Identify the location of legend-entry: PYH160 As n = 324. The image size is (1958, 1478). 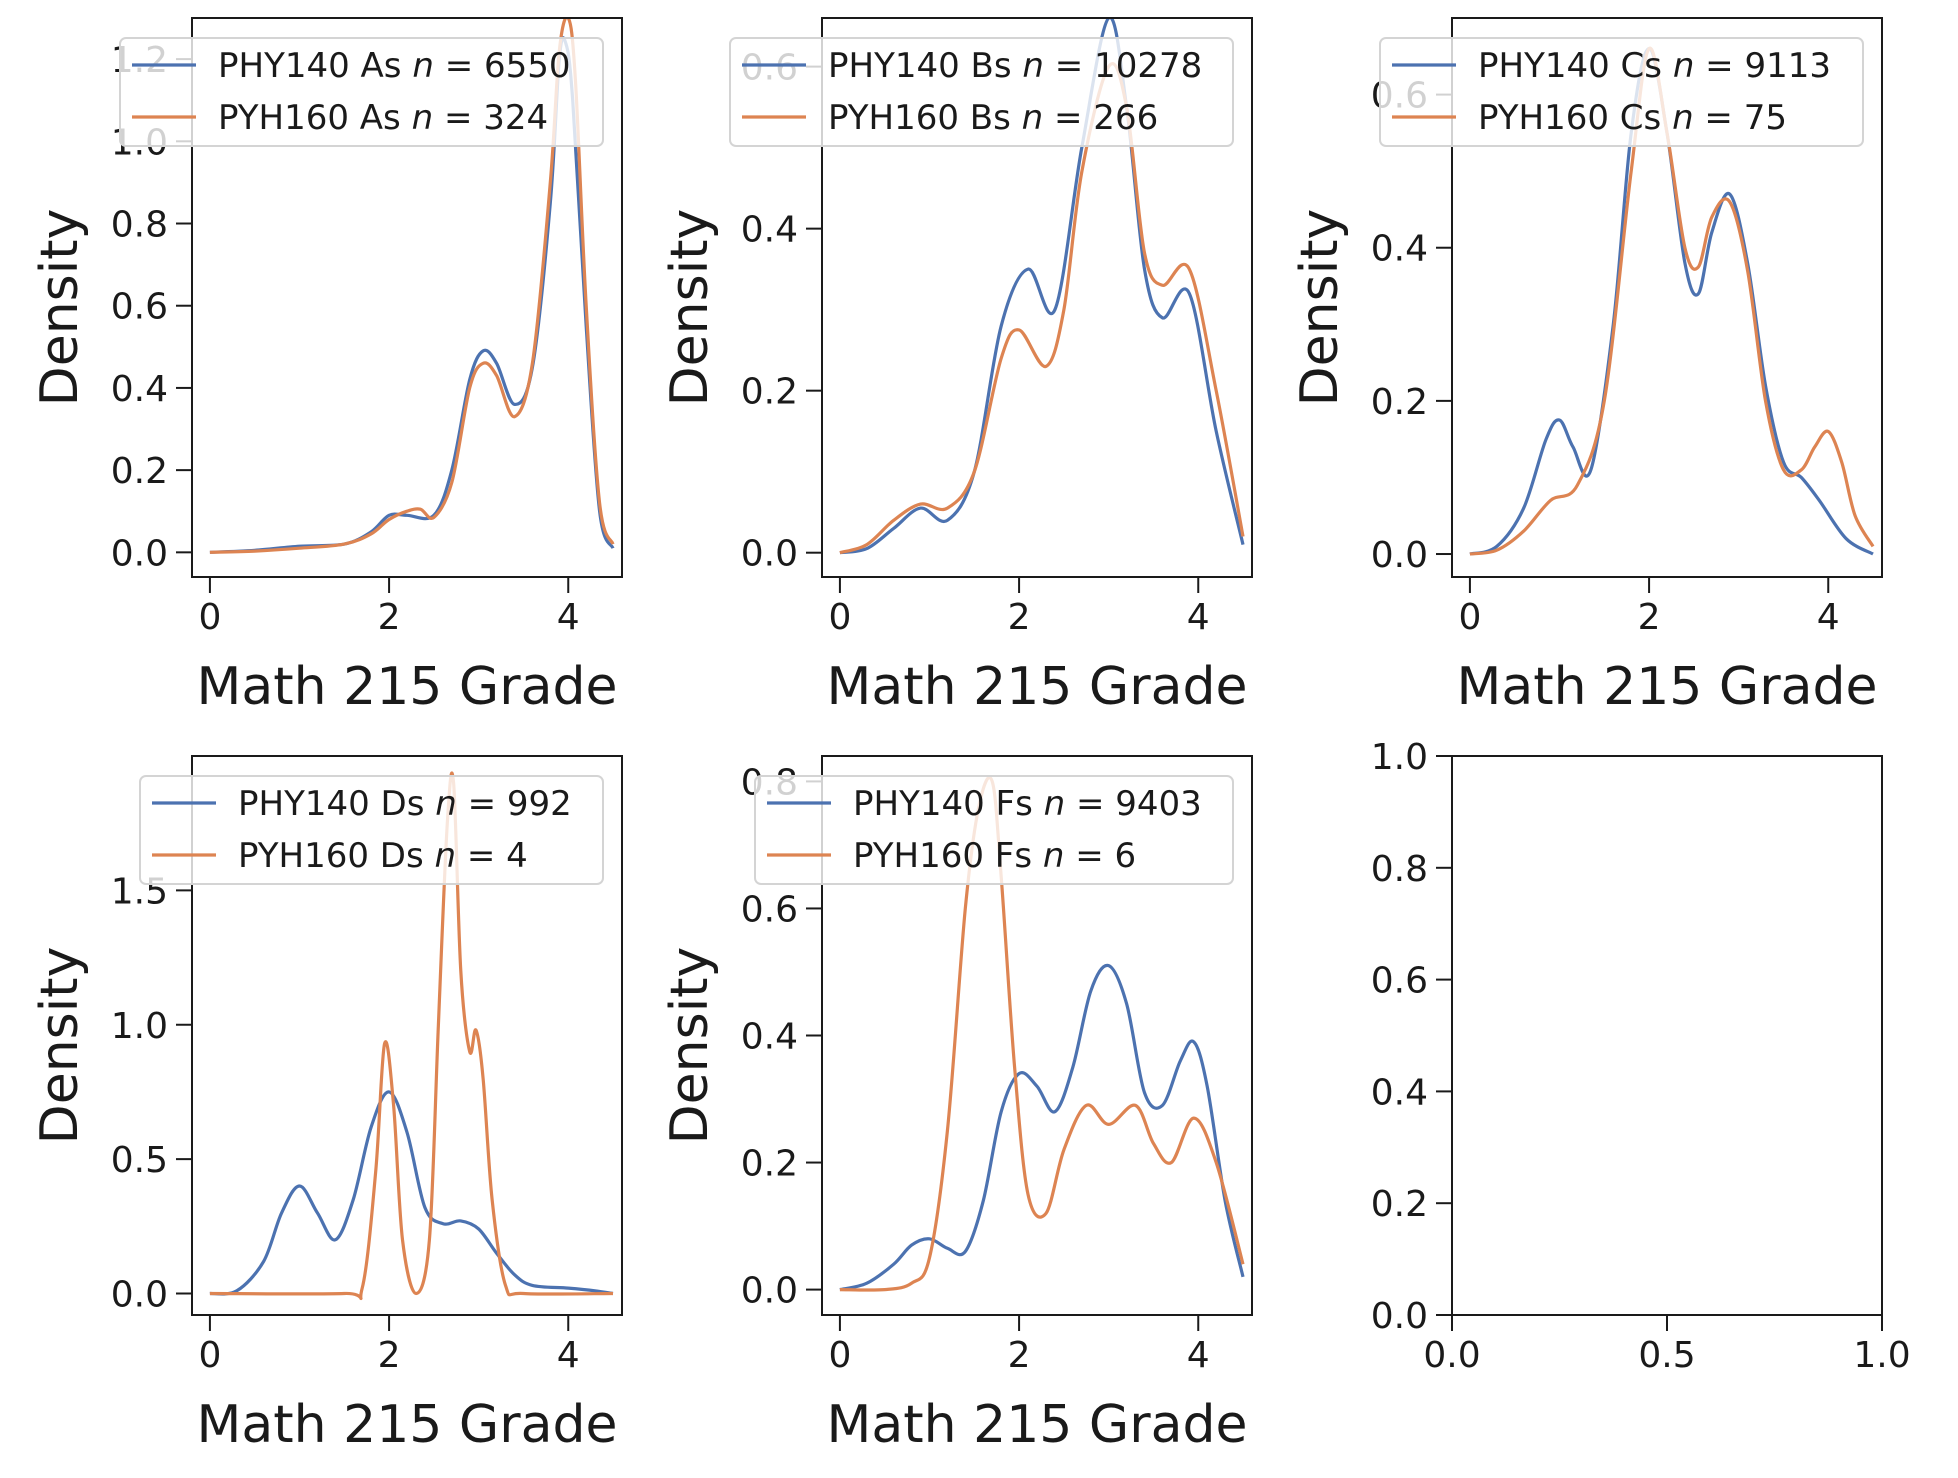
(383, 118).